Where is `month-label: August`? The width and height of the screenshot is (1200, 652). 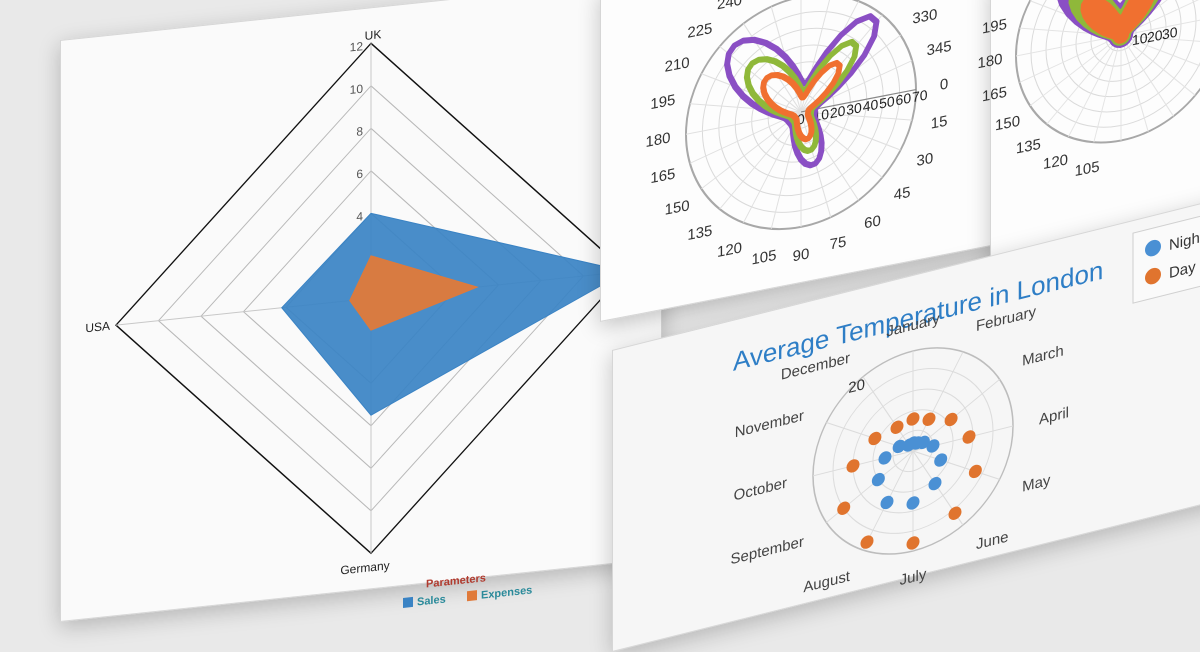
month-label: August is located at coordinates (826, 582).